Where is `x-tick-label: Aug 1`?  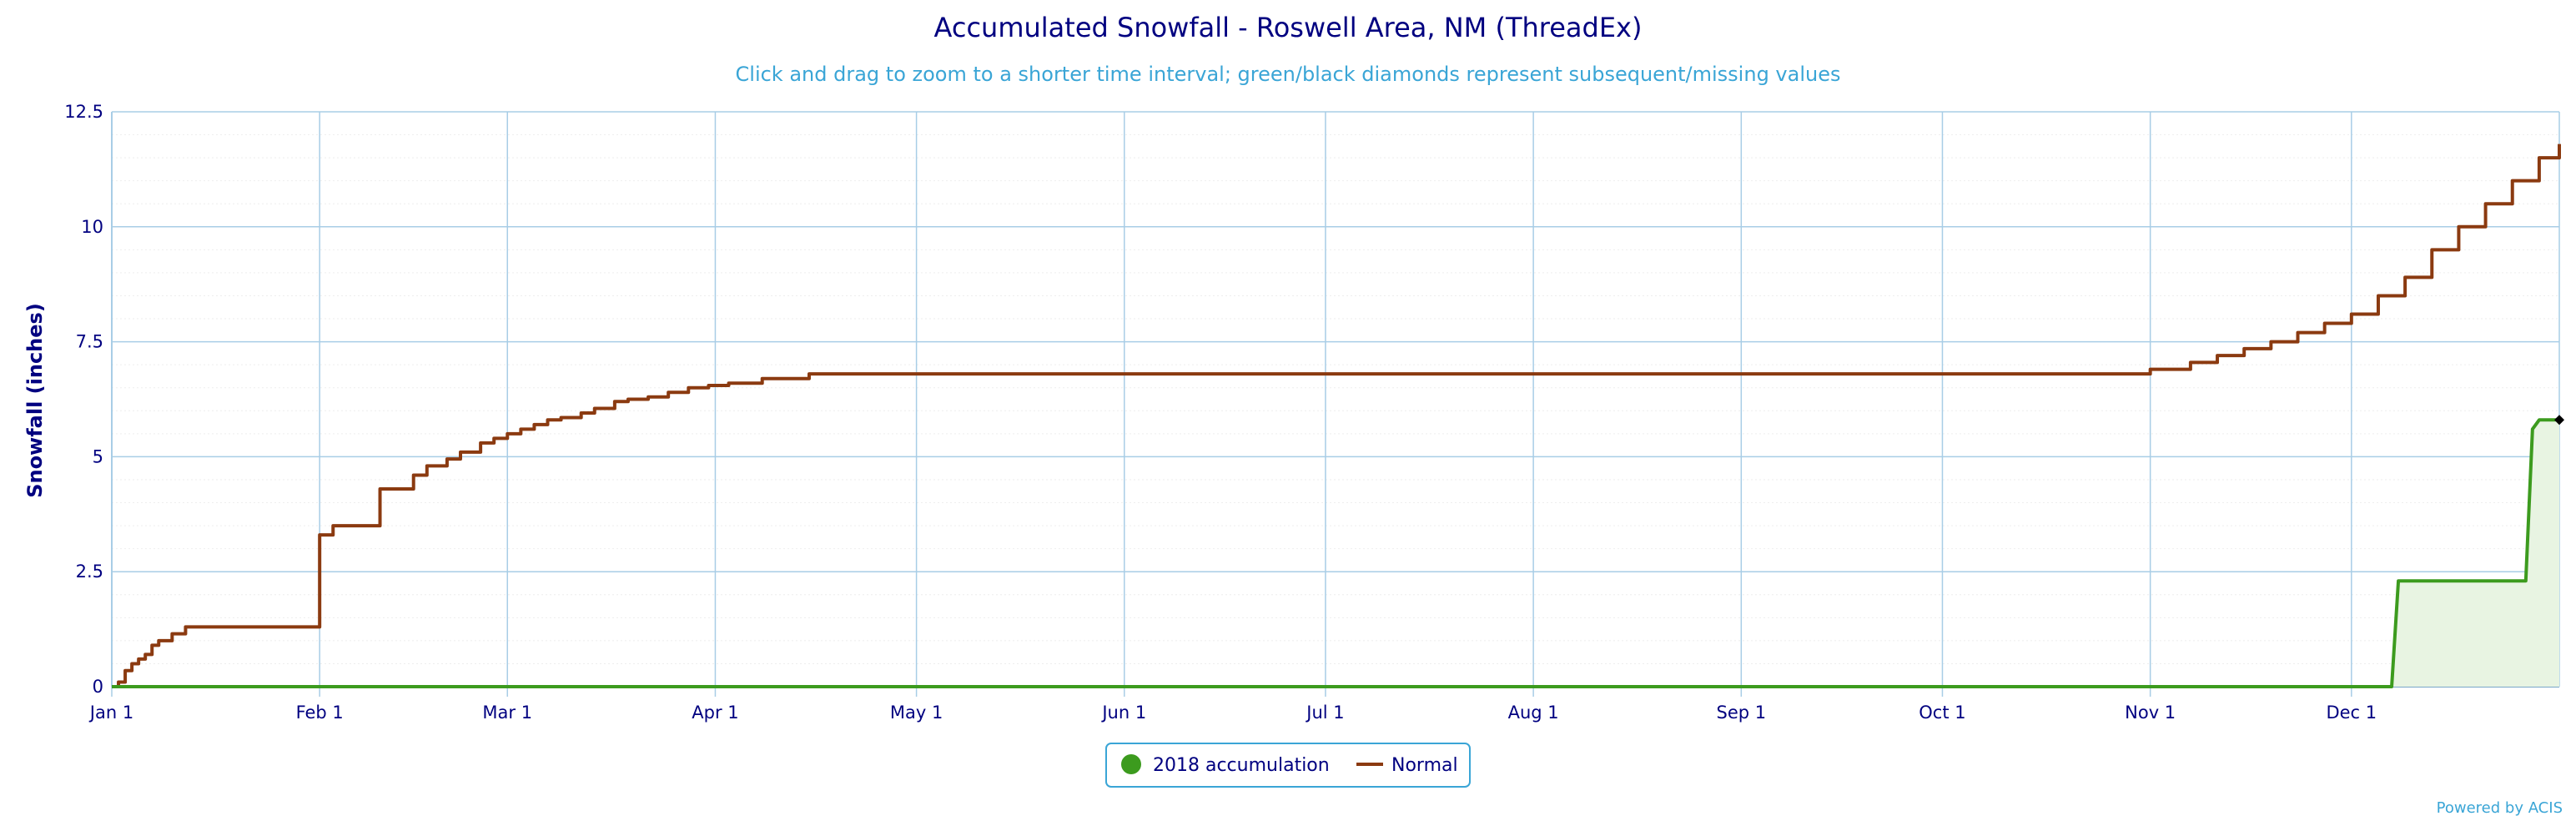
x-tick-label: Aug 1 is located at coordinates (1533, 713).